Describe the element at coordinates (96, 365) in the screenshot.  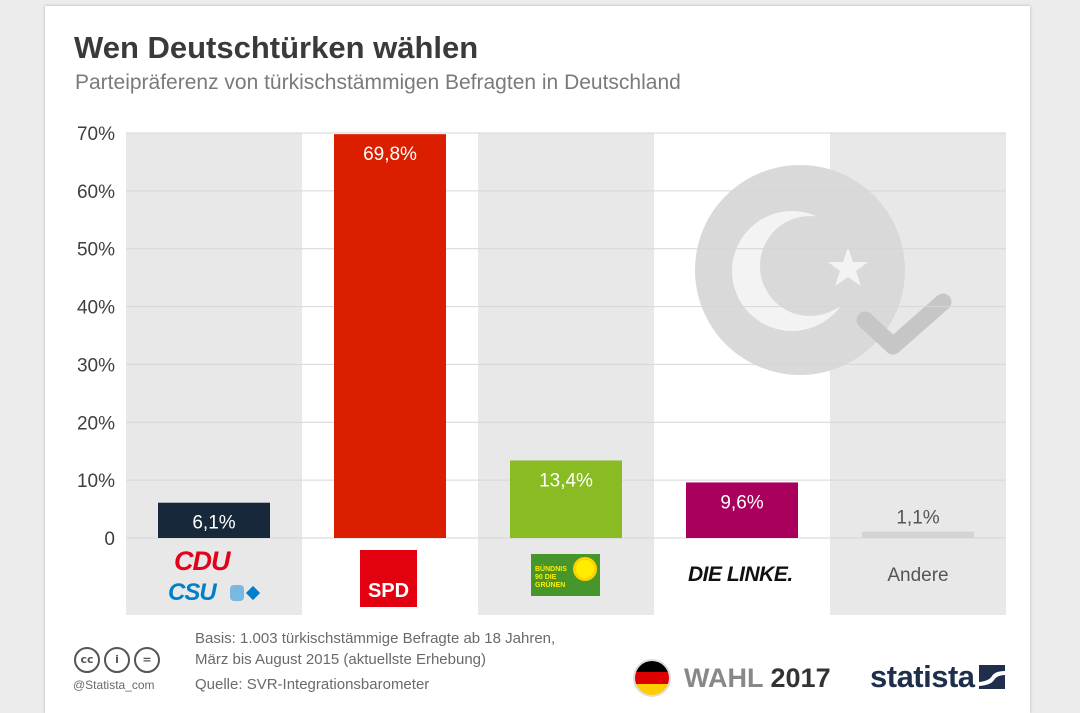
I see `y-tick-label: 30%` at that location.